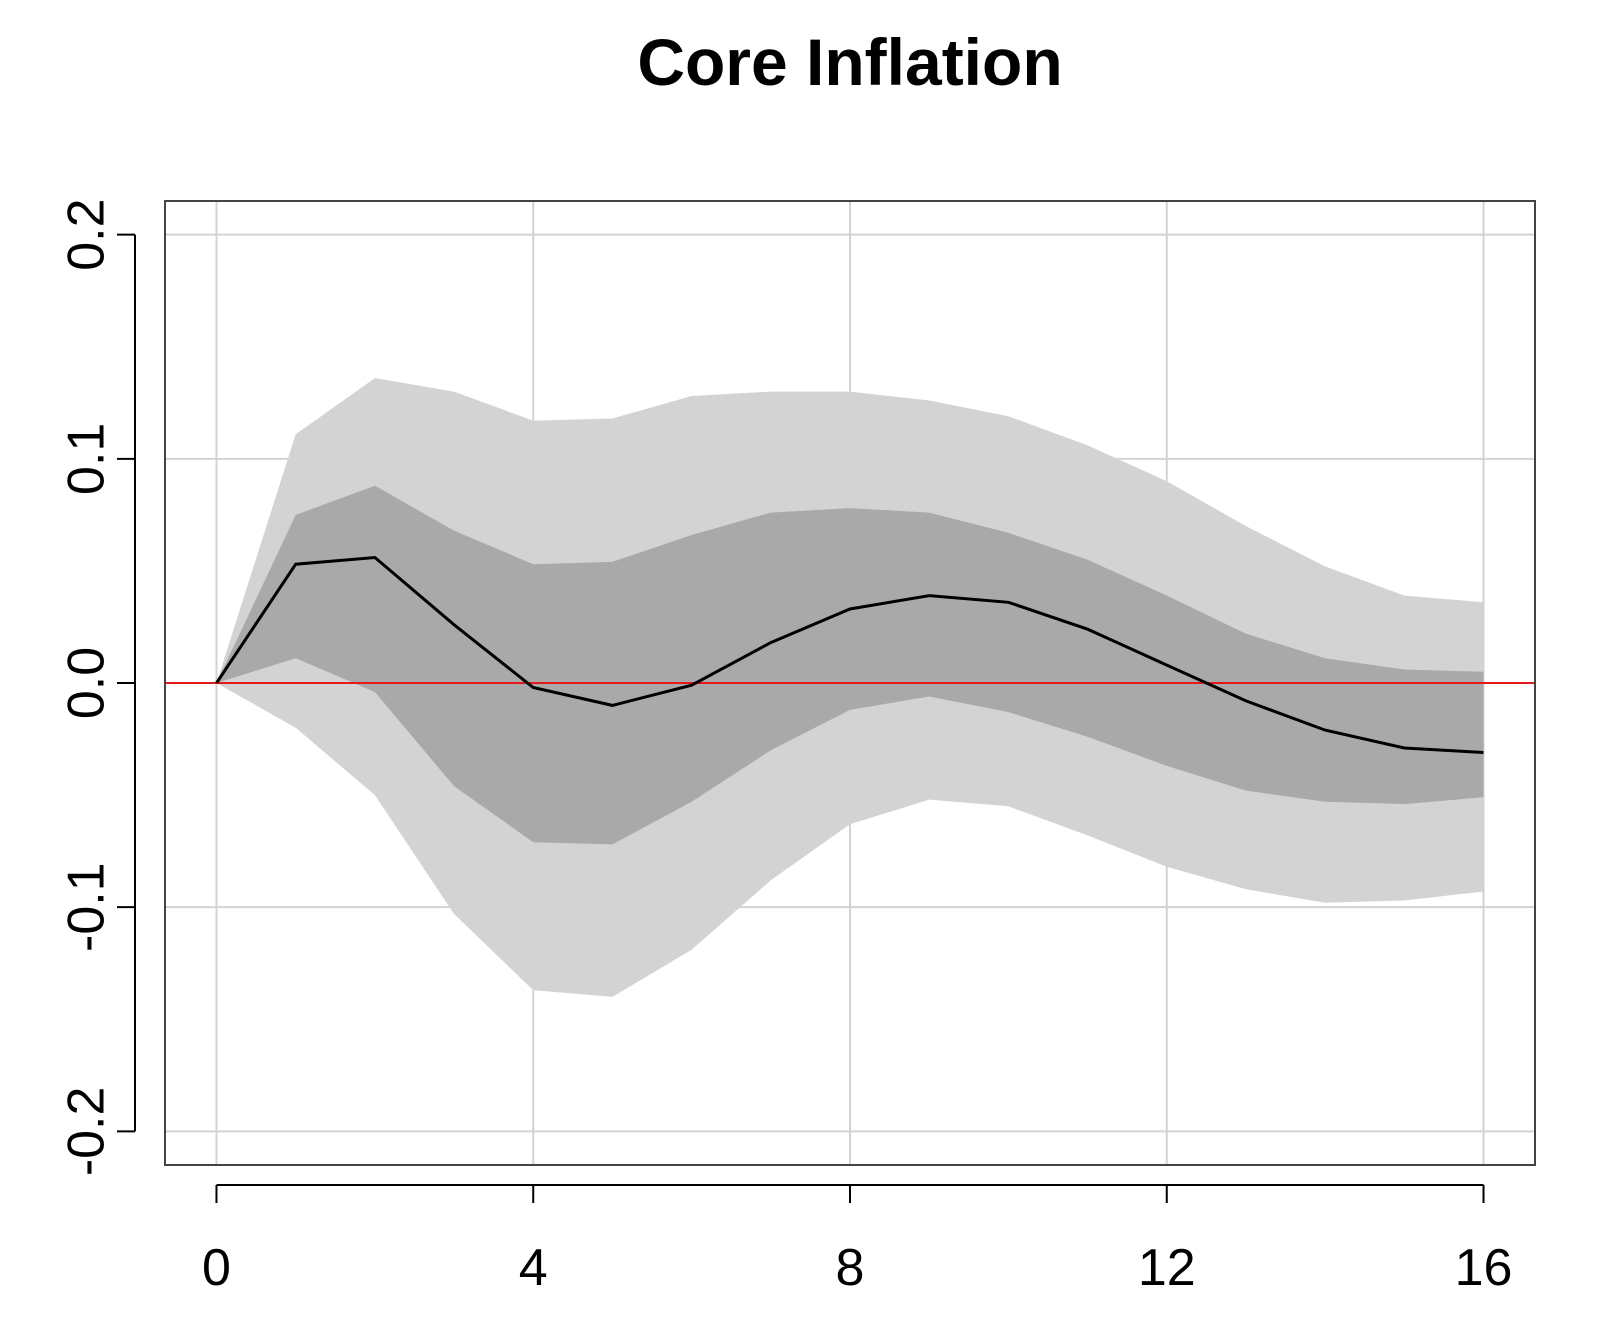 This screenshot has height=1323, width=1618. What do you see at coordinates (533, 1268) in the screenshot?
I see `x-tick-label: 4` at bounding box center [533, 1268].